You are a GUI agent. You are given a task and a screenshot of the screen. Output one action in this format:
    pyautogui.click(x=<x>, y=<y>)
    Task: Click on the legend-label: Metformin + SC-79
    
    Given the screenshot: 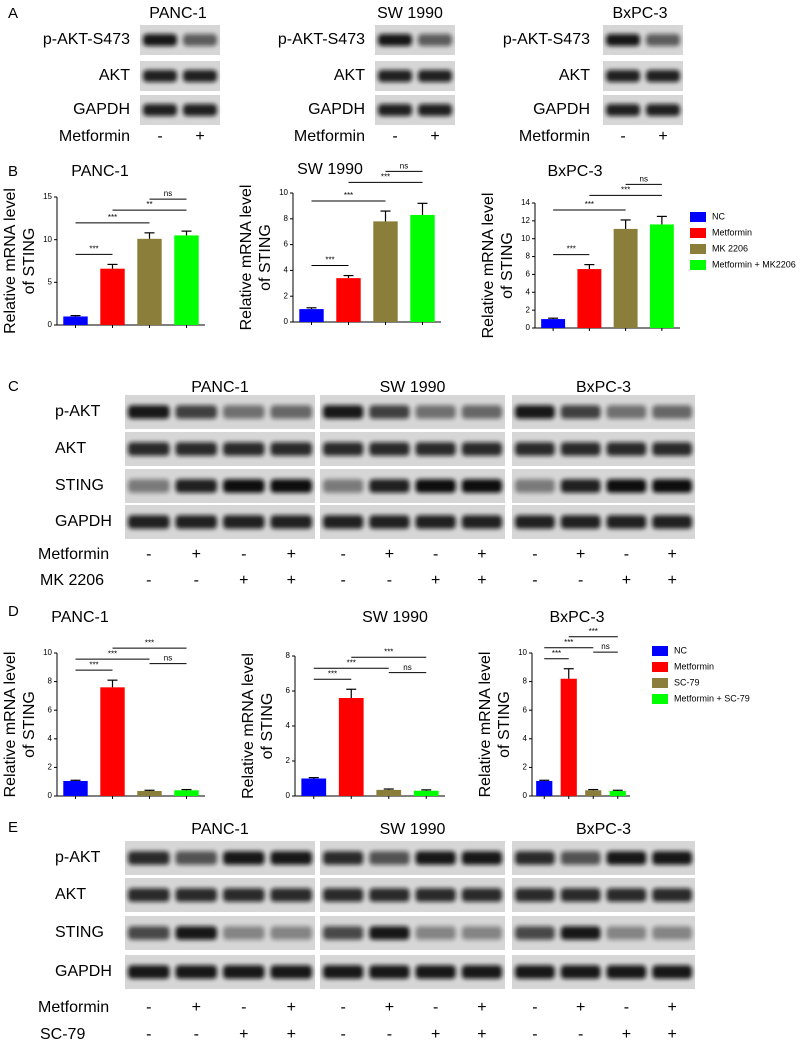 What is the action you would take?
    pyautogui.click(x=712, y=698)
    